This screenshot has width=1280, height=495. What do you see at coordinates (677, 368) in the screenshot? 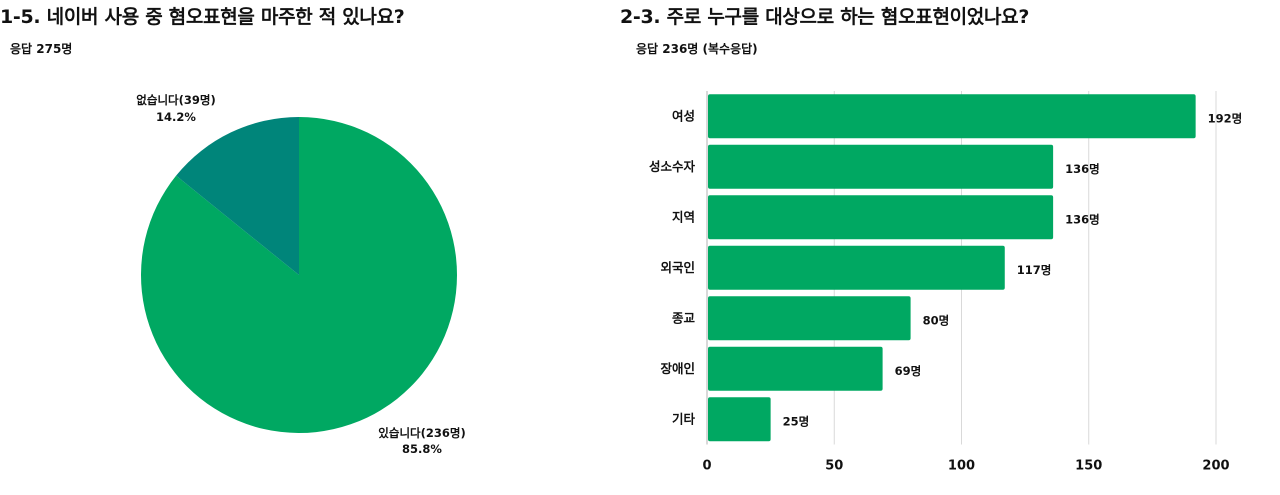
I see `category-label: 장애인` at bounding box center [677, 368].